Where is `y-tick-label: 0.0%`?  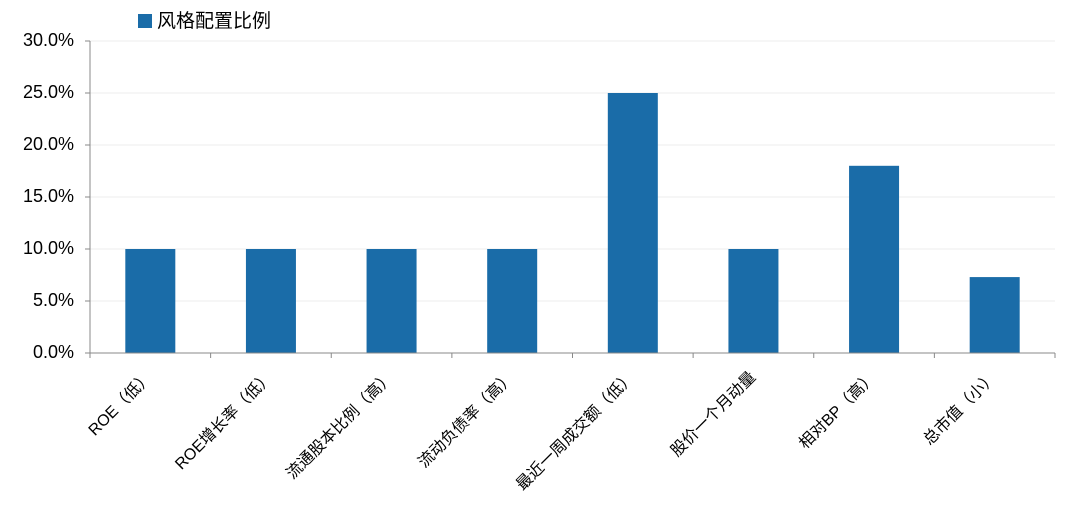 y-tick-label: 0.0% is located at coordinates (53, 352).